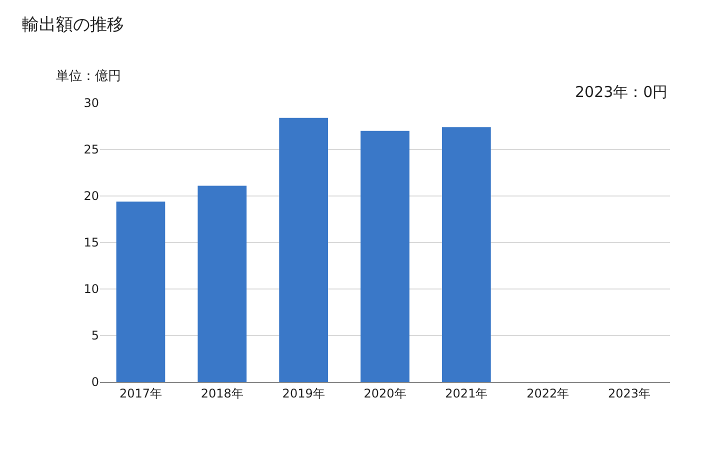 Image resolution: width=728 pixels, height=450 pixels. What do you see at coordinates (73, 24) in the screenshot?
I see `chart-title: 輸出額の推移` at bounding box center [73, 24].